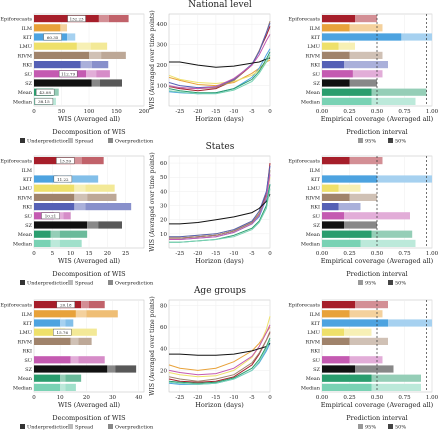  Describe the element at coordinates (116, 112) in the screenshot. I see `tick-label: 150` at that location.